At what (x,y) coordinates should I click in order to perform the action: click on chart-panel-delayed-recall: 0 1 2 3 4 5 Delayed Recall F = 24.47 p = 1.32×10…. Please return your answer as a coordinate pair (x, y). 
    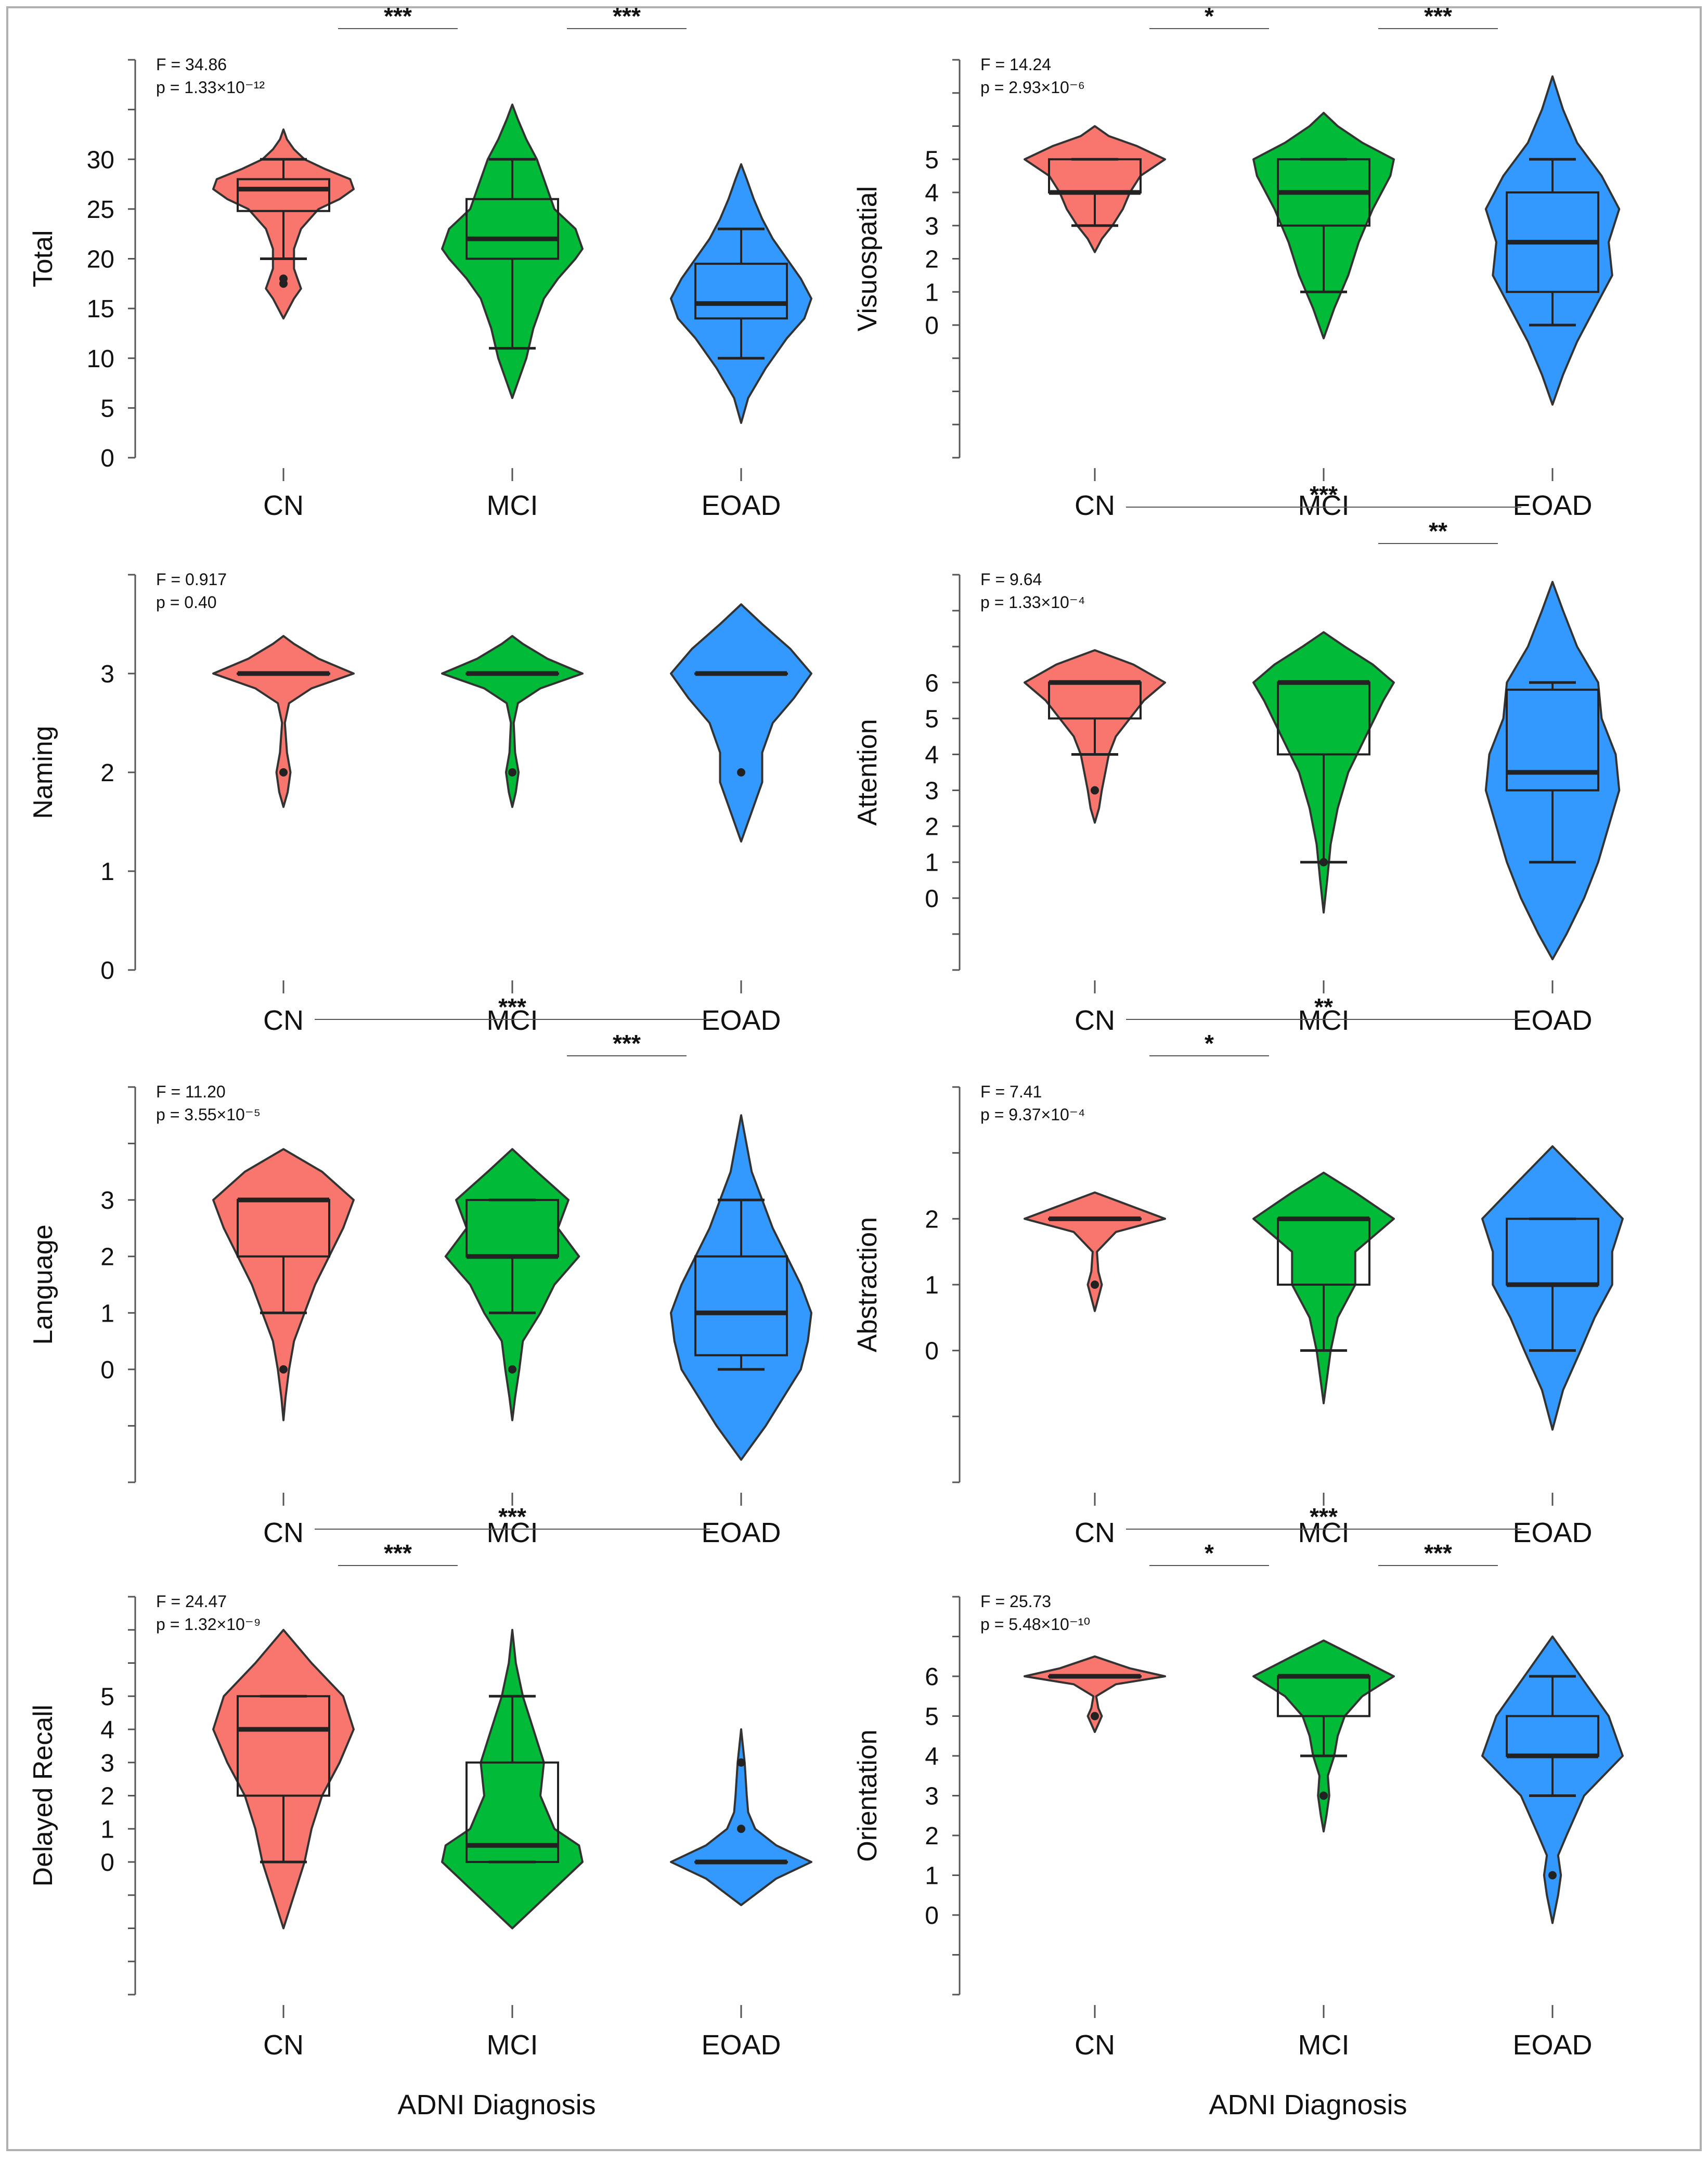
    Looking at the image, I should click on (420, 1811).